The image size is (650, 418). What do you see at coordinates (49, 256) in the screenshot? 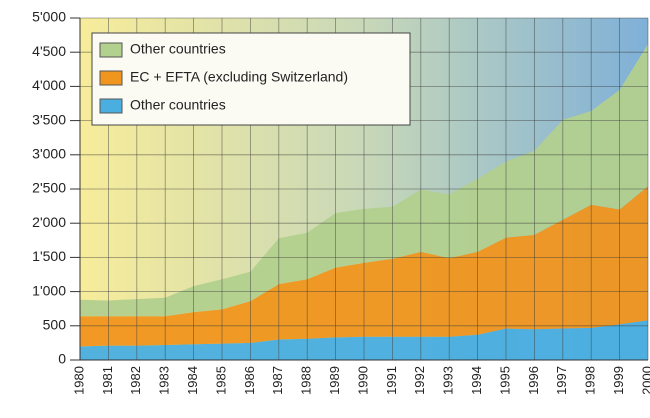
I see `y-tick-label: 1'500` at bounding box center [49, 256].